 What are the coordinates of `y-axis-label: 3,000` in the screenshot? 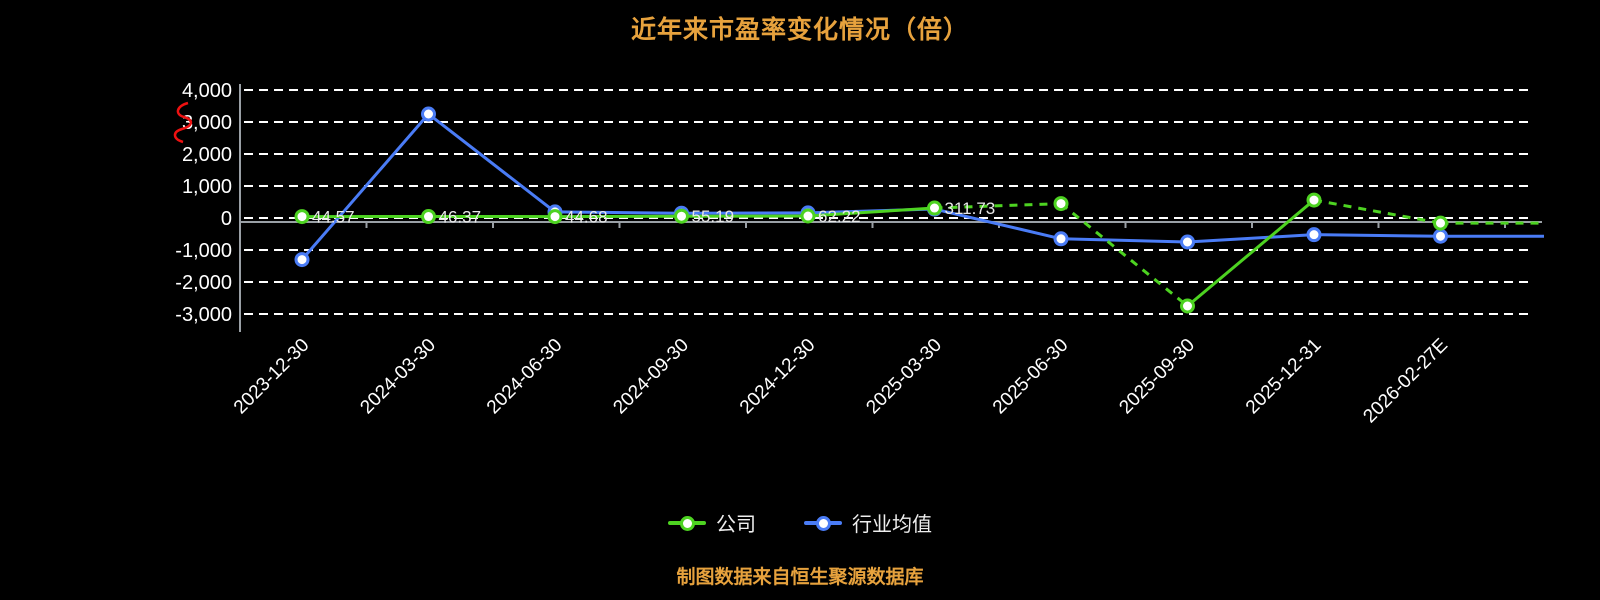 It's located at (207, 123).